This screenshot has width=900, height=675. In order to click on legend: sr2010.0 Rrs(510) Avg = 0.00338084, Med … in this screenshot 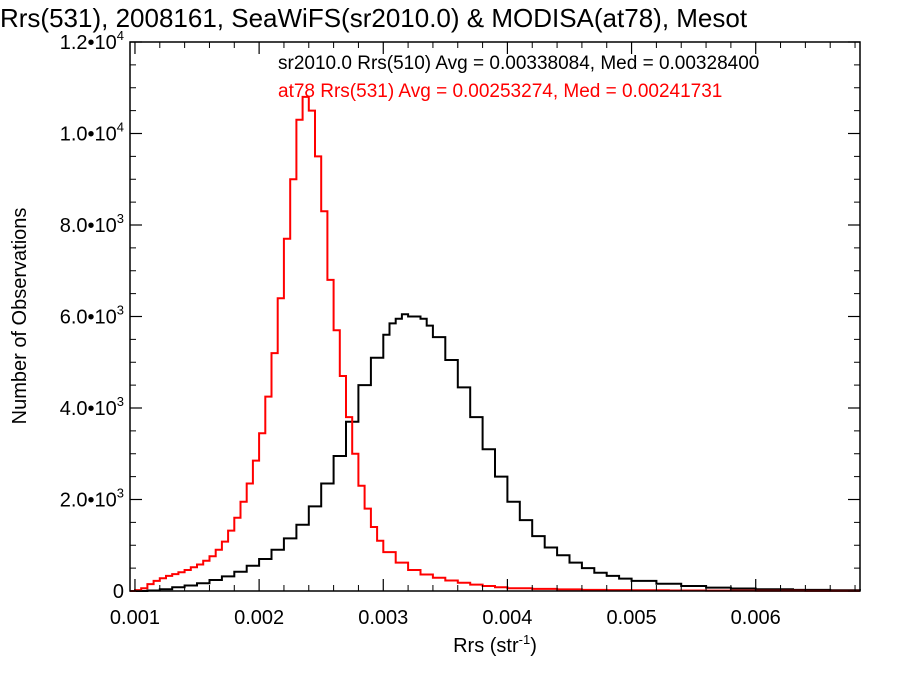, I will do `click(518, 77)`.